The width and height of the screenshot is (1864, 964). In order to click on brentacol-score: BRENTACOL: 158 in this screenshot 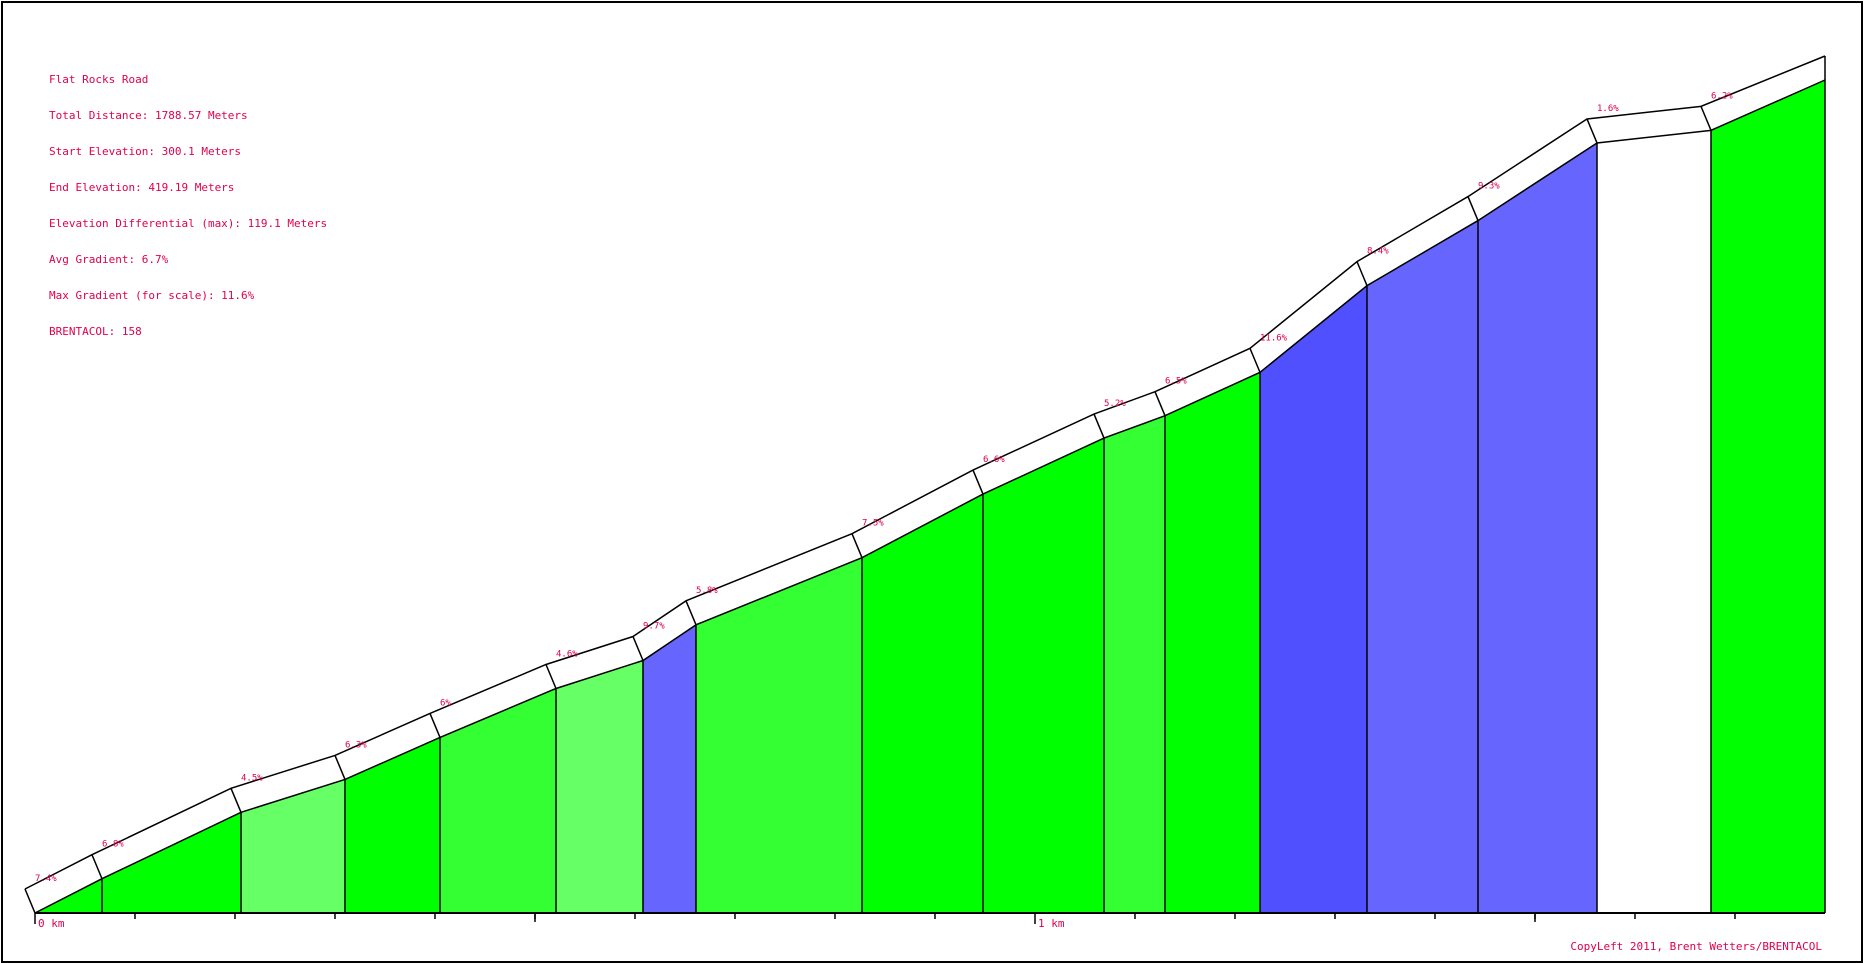, I will do `click(95, 331)`.